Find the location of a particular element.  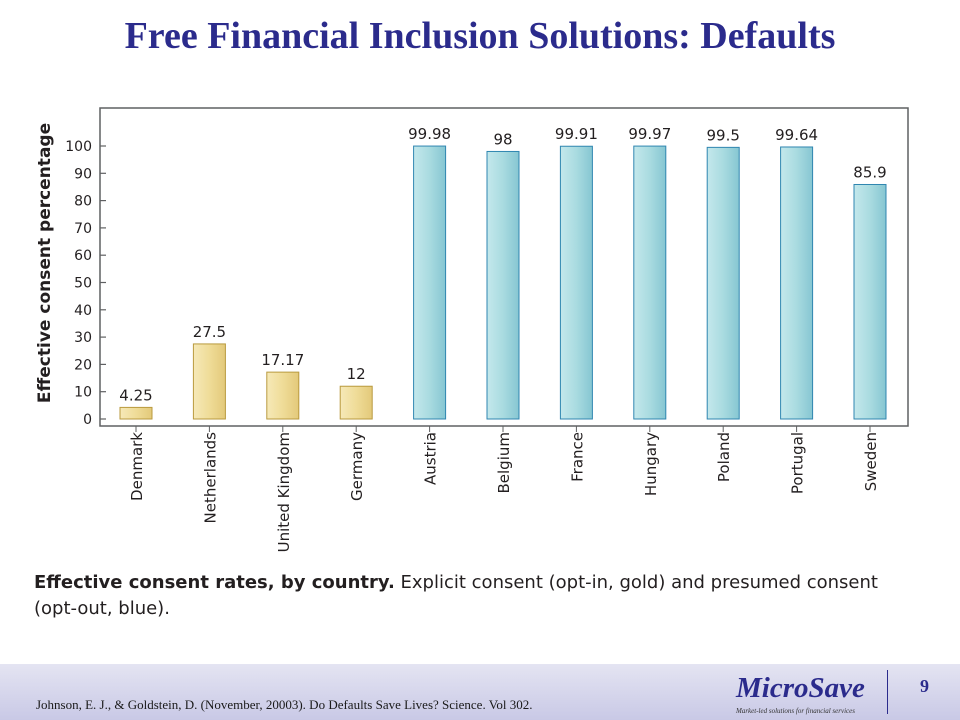

bar-denmark is located at coordinates (136, 413).